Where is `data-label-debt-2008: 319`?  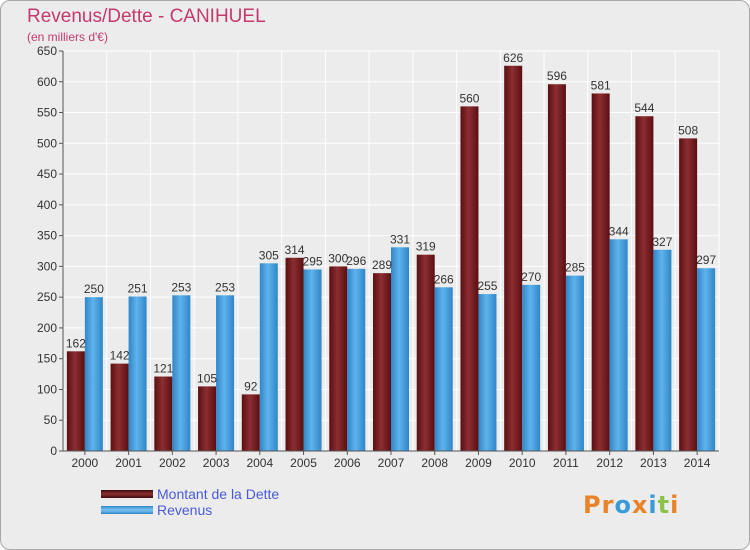
data-label-debt-2008: 319 is located at coordinates (426, 247).